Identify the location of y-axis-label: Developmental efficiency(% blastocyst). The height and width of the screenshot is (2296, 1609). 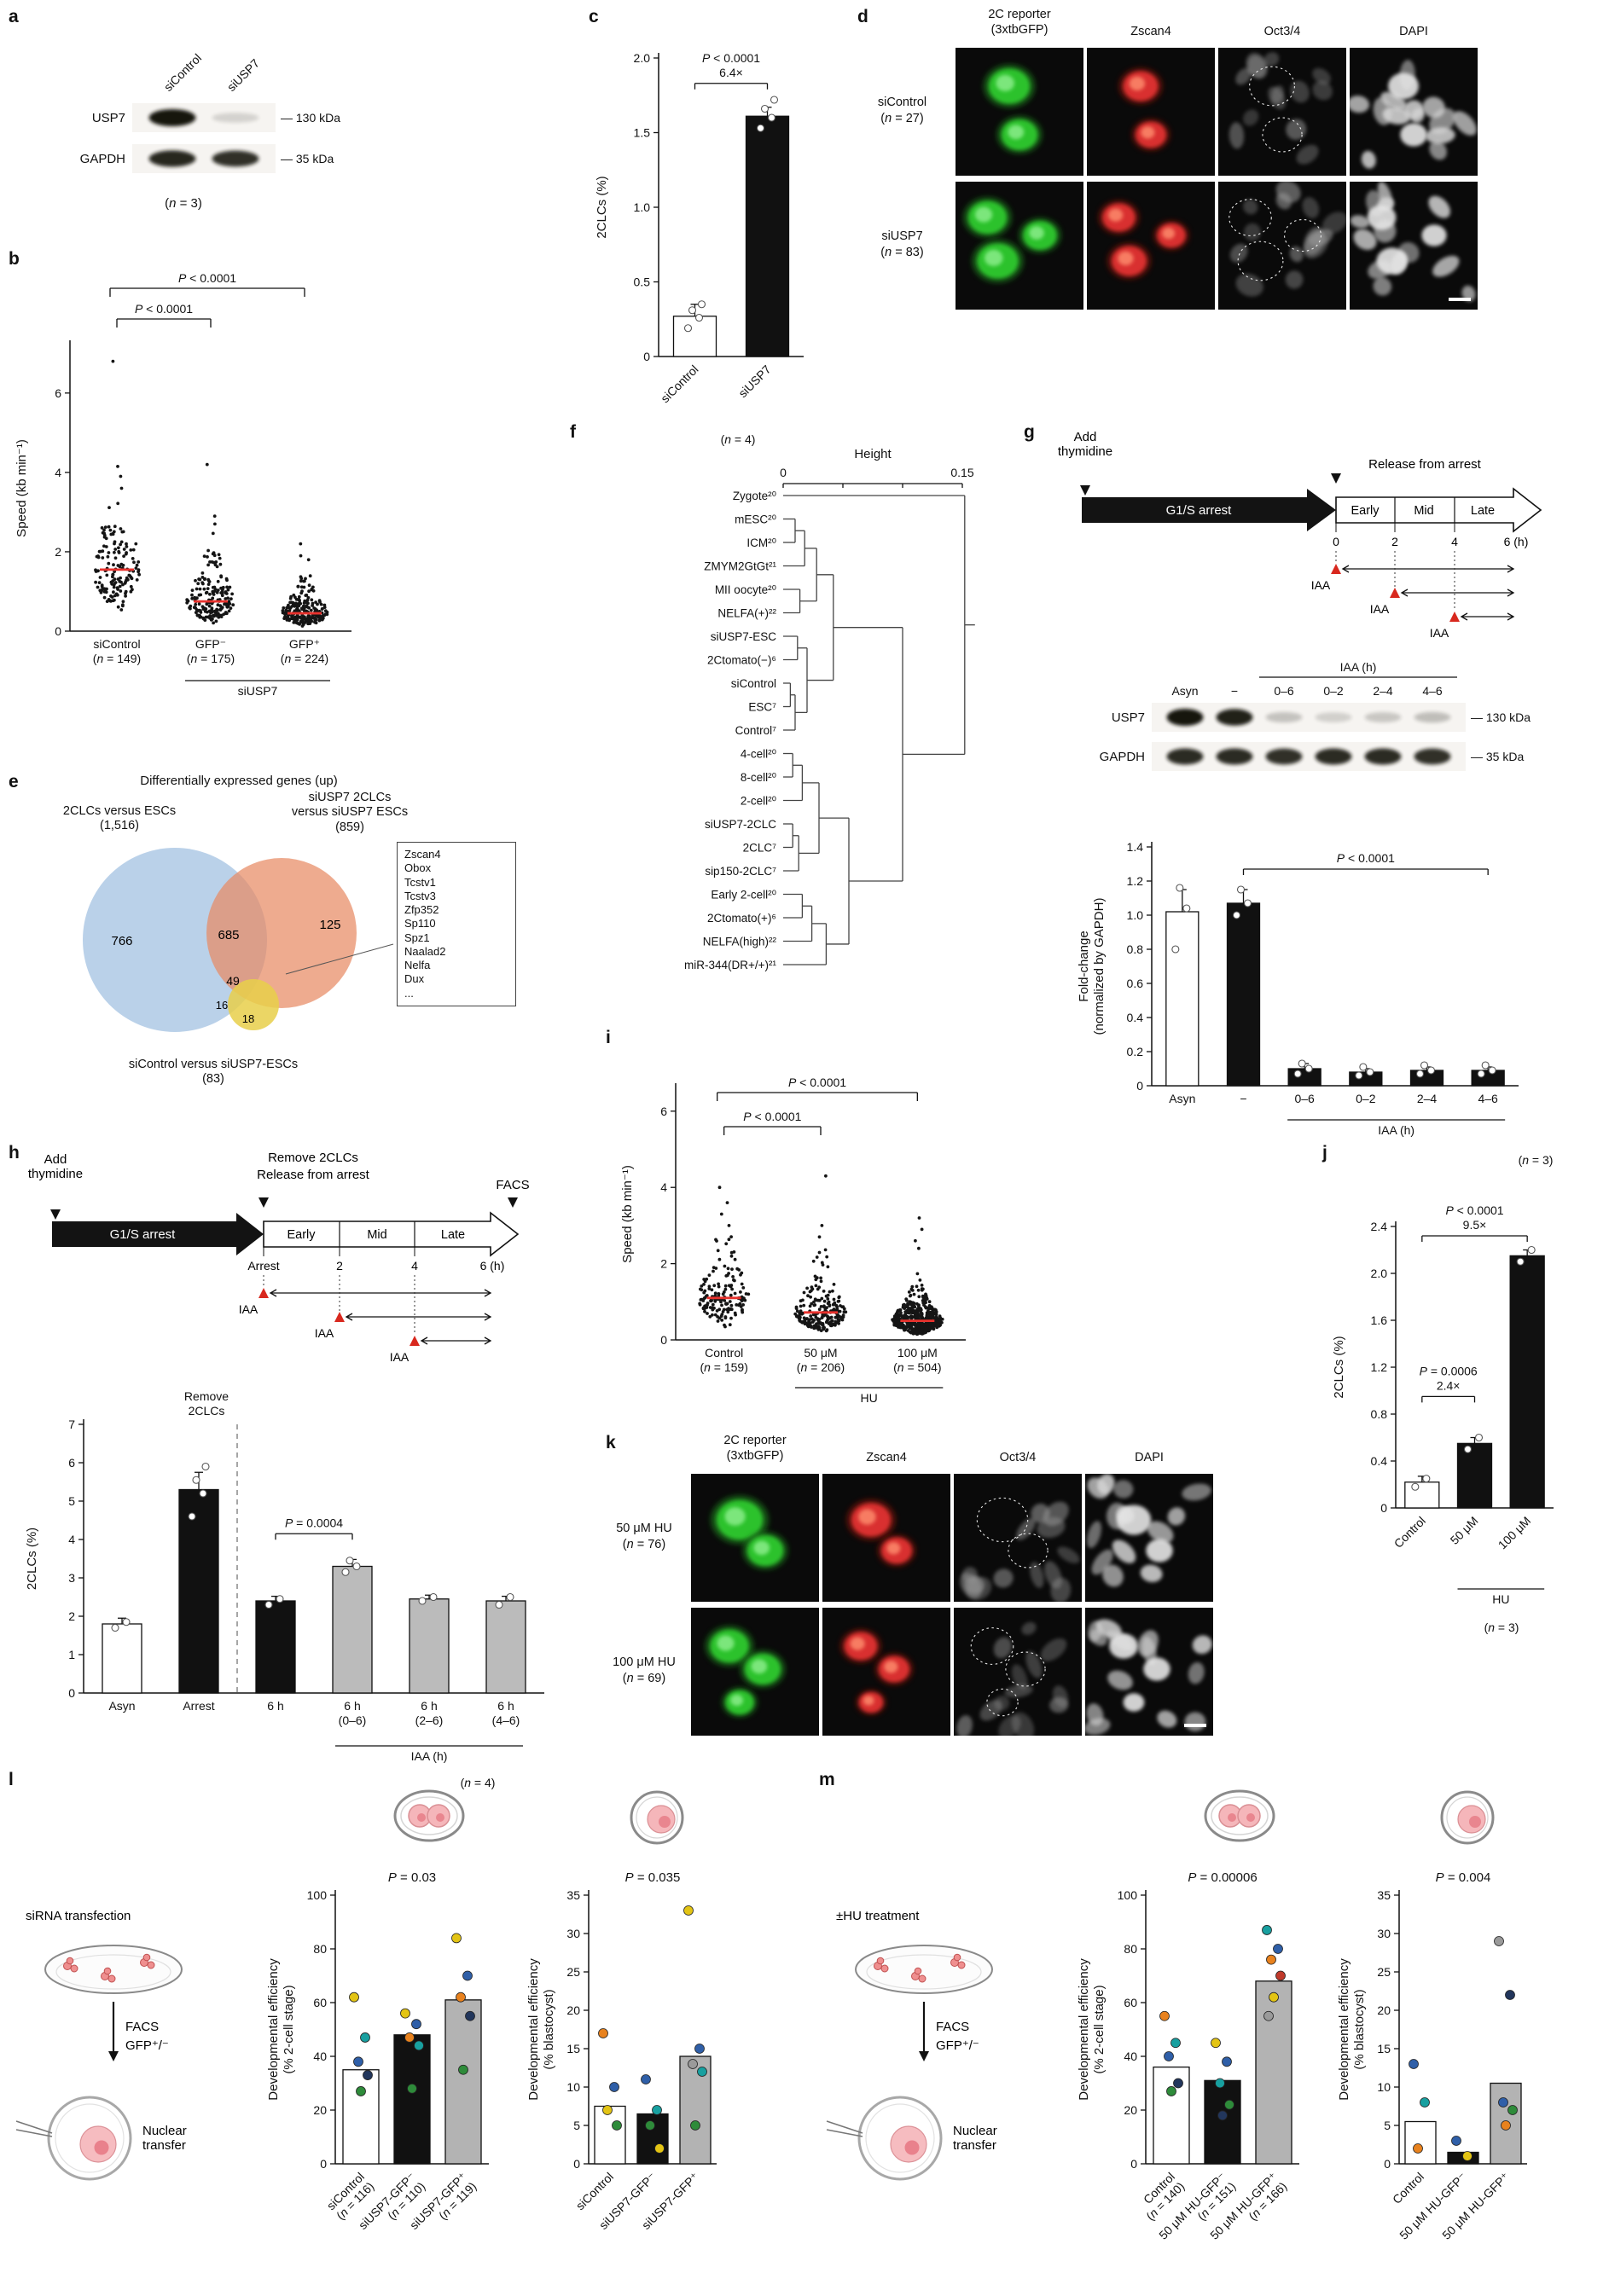
(1352, 2029).